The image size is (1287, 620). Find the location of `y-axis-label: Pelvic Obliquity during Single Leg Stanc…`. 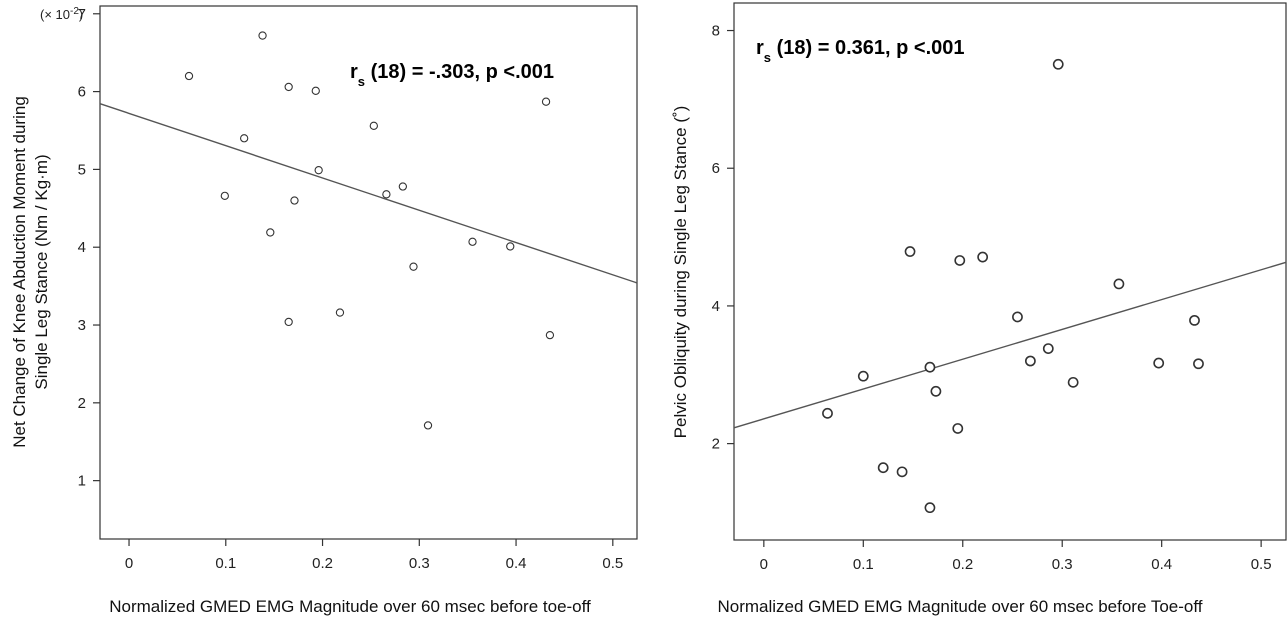

y-axis-label: Pelvic Obliquity during Single Leg Stanc… is located at coordinates (680, 272).